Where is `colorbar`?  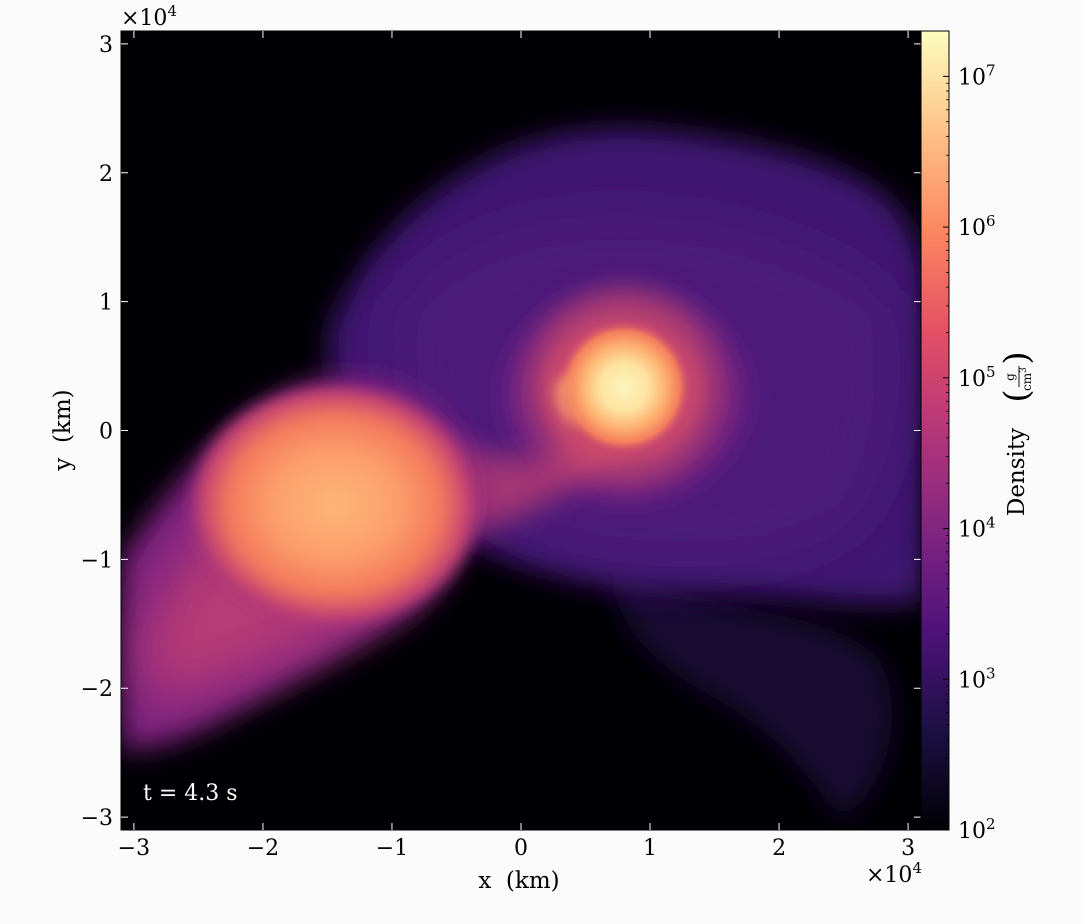 colorbar is located at coordinates (935, 430).